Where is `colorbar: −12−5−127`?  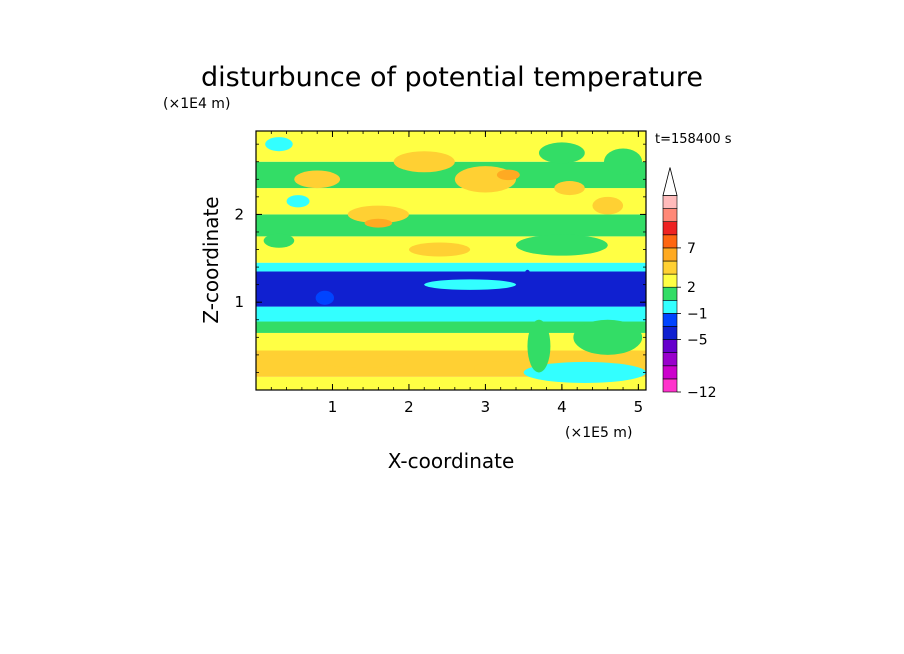 colorbar: −12−5−127 is located at coordinates (689, 284).